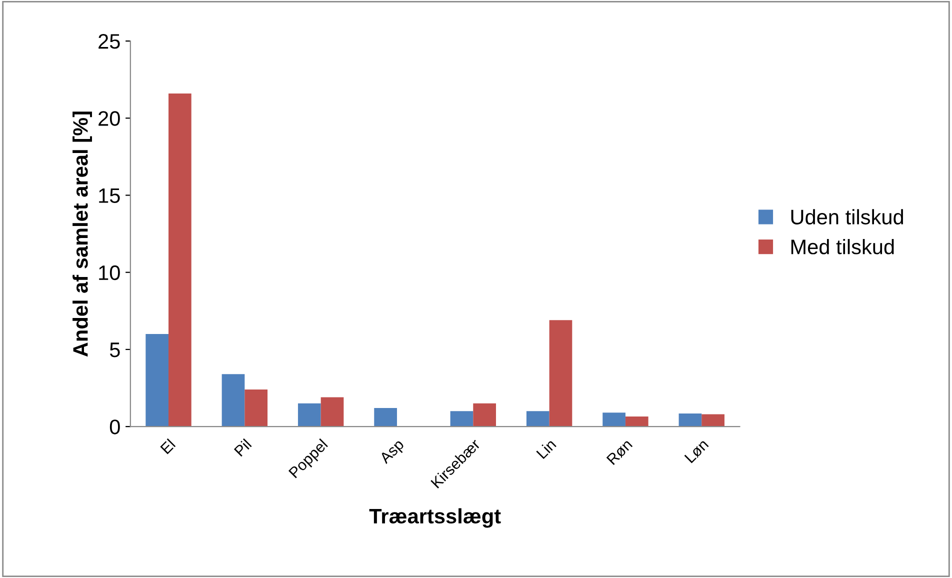  I want to click on x-tick-label: Lin, so click(546, 449).